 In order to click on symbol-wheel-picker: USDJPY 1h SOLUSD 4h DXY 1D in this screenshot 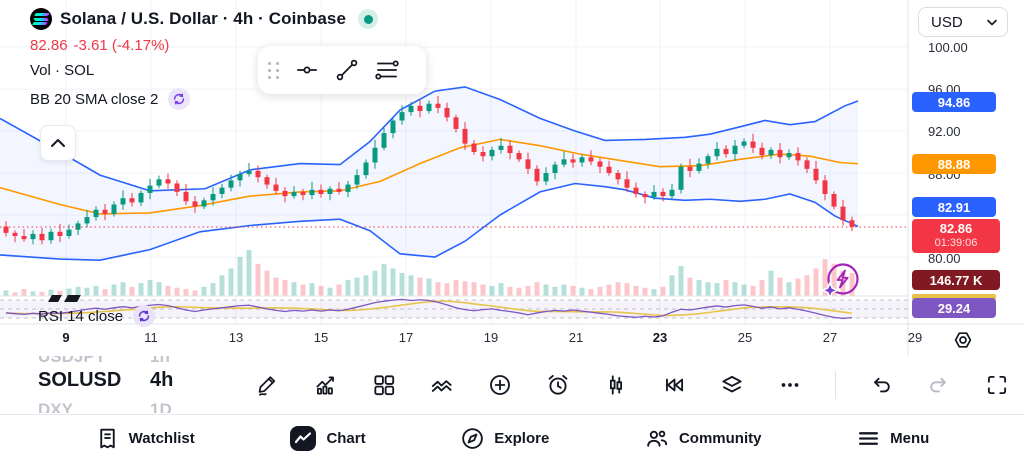, I will do `click(113, 384)`.